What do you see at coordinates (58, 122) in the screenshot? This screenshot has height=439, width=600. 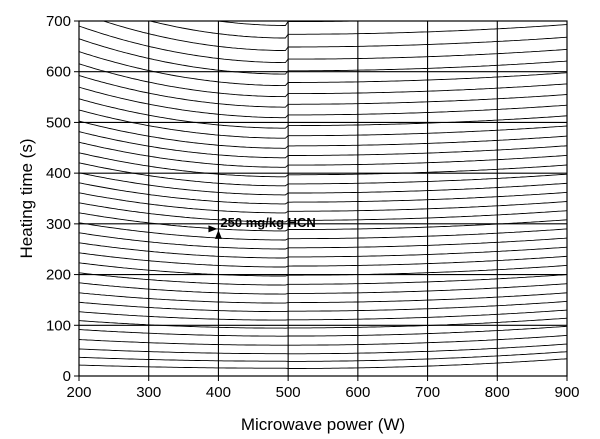 I see `y-tick-label: 500` at bounding box center [58, 122].